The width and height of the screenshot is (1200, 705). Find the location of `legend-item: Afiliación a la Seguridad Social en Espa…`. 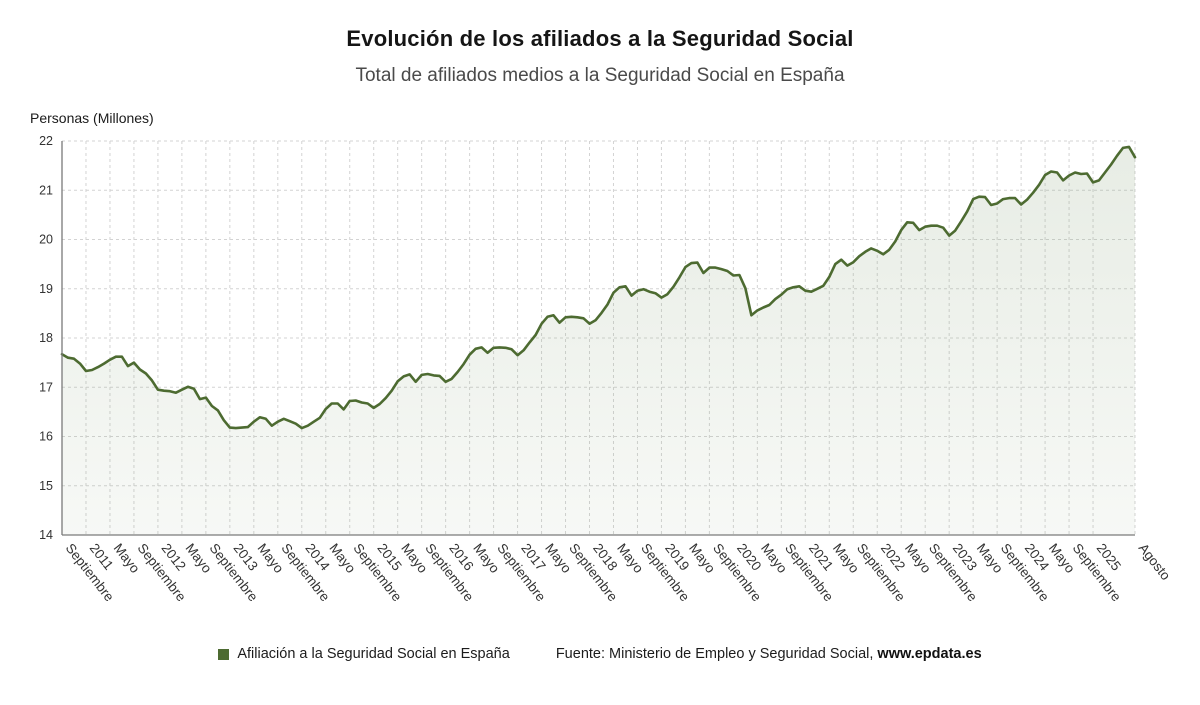

legend-item: Afiliación a la Seguridad Social en Espa… is located at coordinates (364, 654).